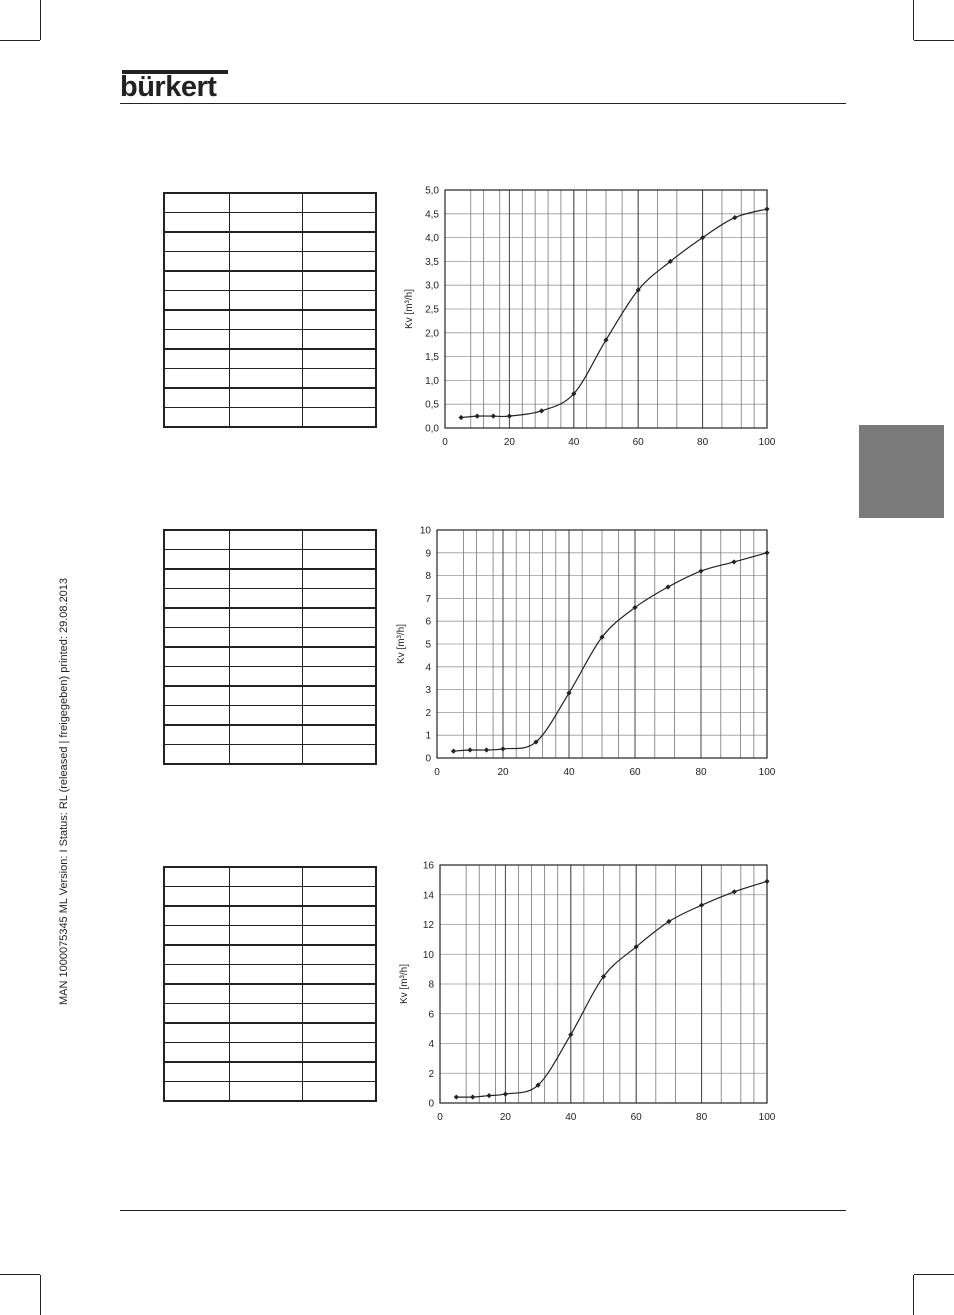 The height and width of the screenshot is (1315, 954). I want to click on y-axis-label: Kv [m³/h], so click(401, 644).